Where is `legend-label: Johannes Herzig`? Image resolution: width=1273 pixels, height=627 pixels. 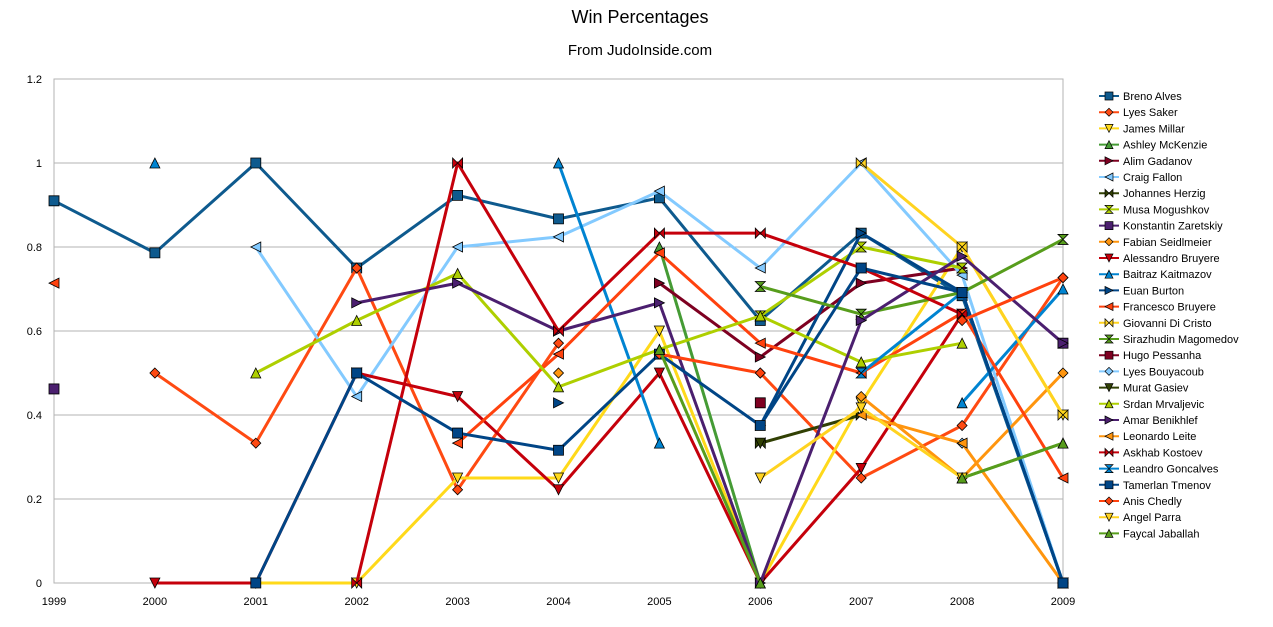
legend-label: Johannes Herzig is located at coordinates (1164, 194).